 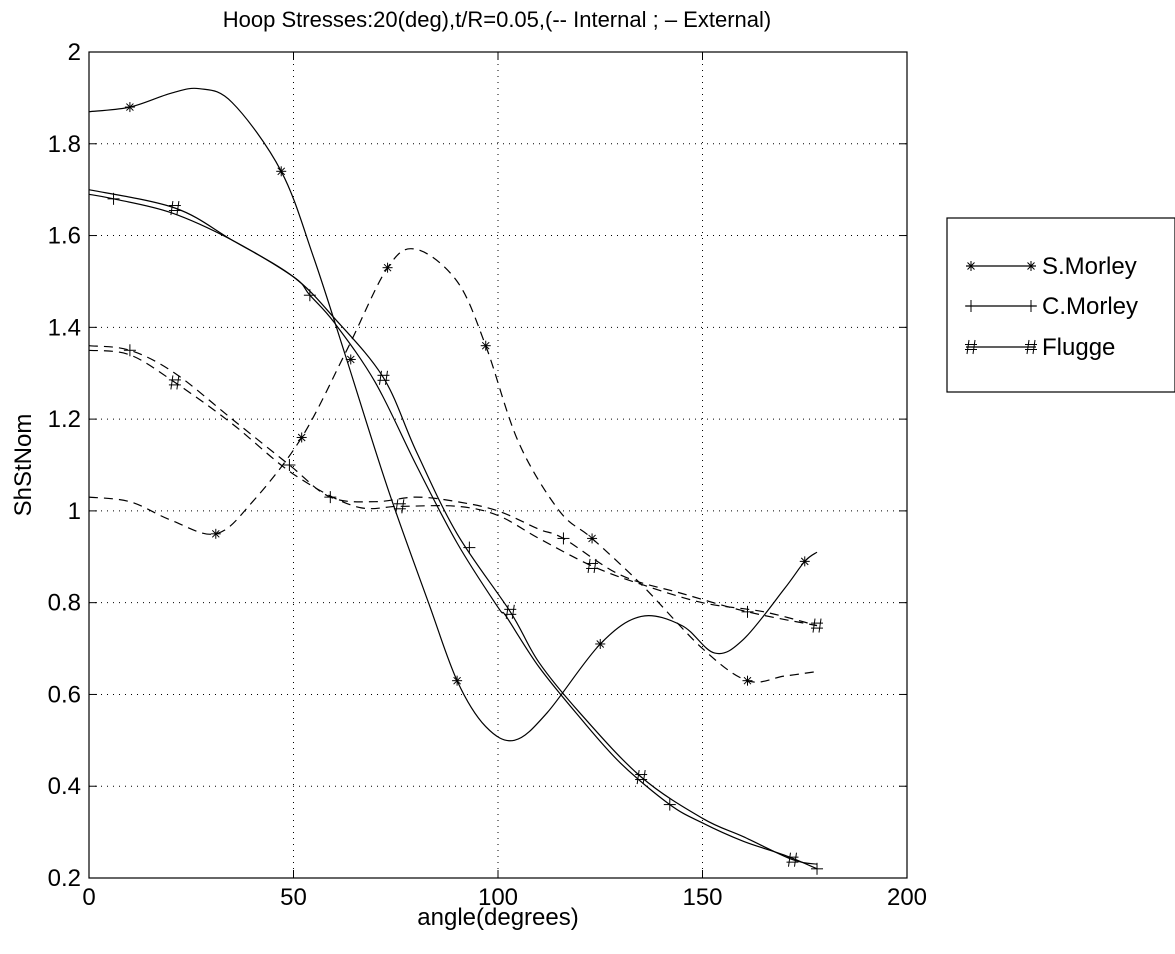 I want to click on x-tick-label: 150, so click(x=702, y=897).